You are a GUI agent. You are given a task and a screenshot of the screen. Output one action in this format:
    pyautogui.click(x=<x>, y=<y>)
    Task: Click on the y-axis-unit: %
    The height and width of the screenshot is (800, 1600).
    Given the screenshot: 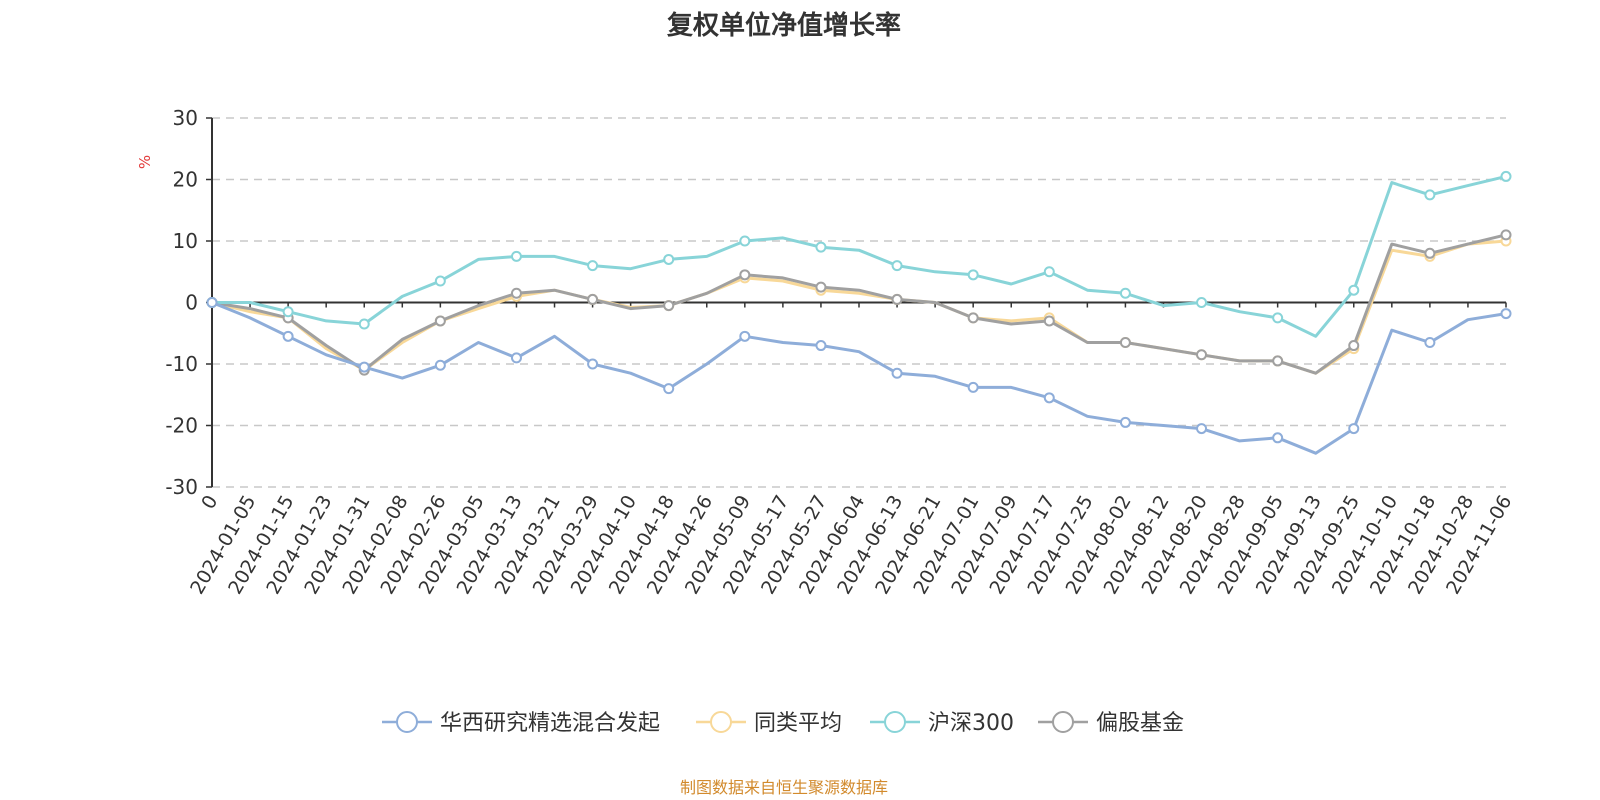 What is the action you would take?
    pyautogui.click(x=145, y=162)
    